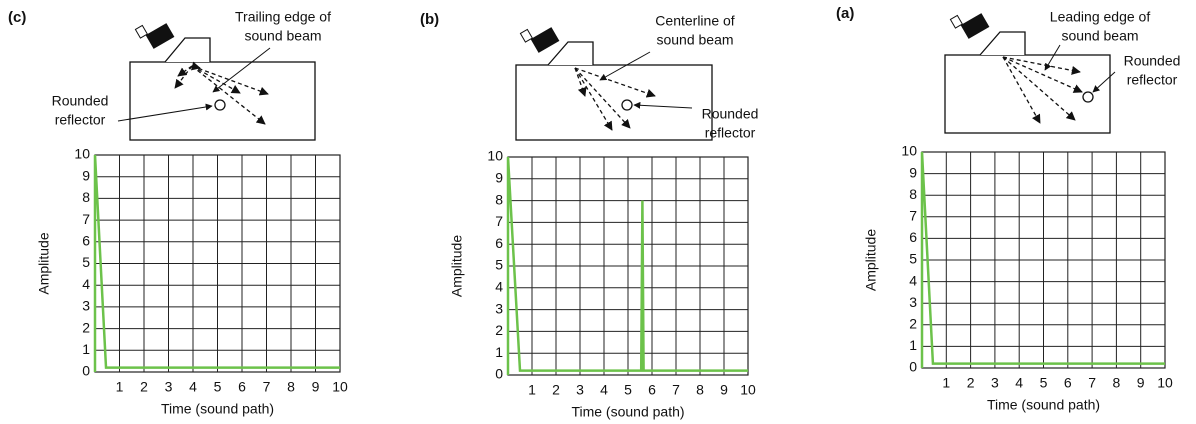 The height and width of the screenshot is (424, 1196). What do you see at coordinates (217, 409) in the screenshot?
I see `x-axis-label: Time (sound path)` at bounding box center [217, 409].